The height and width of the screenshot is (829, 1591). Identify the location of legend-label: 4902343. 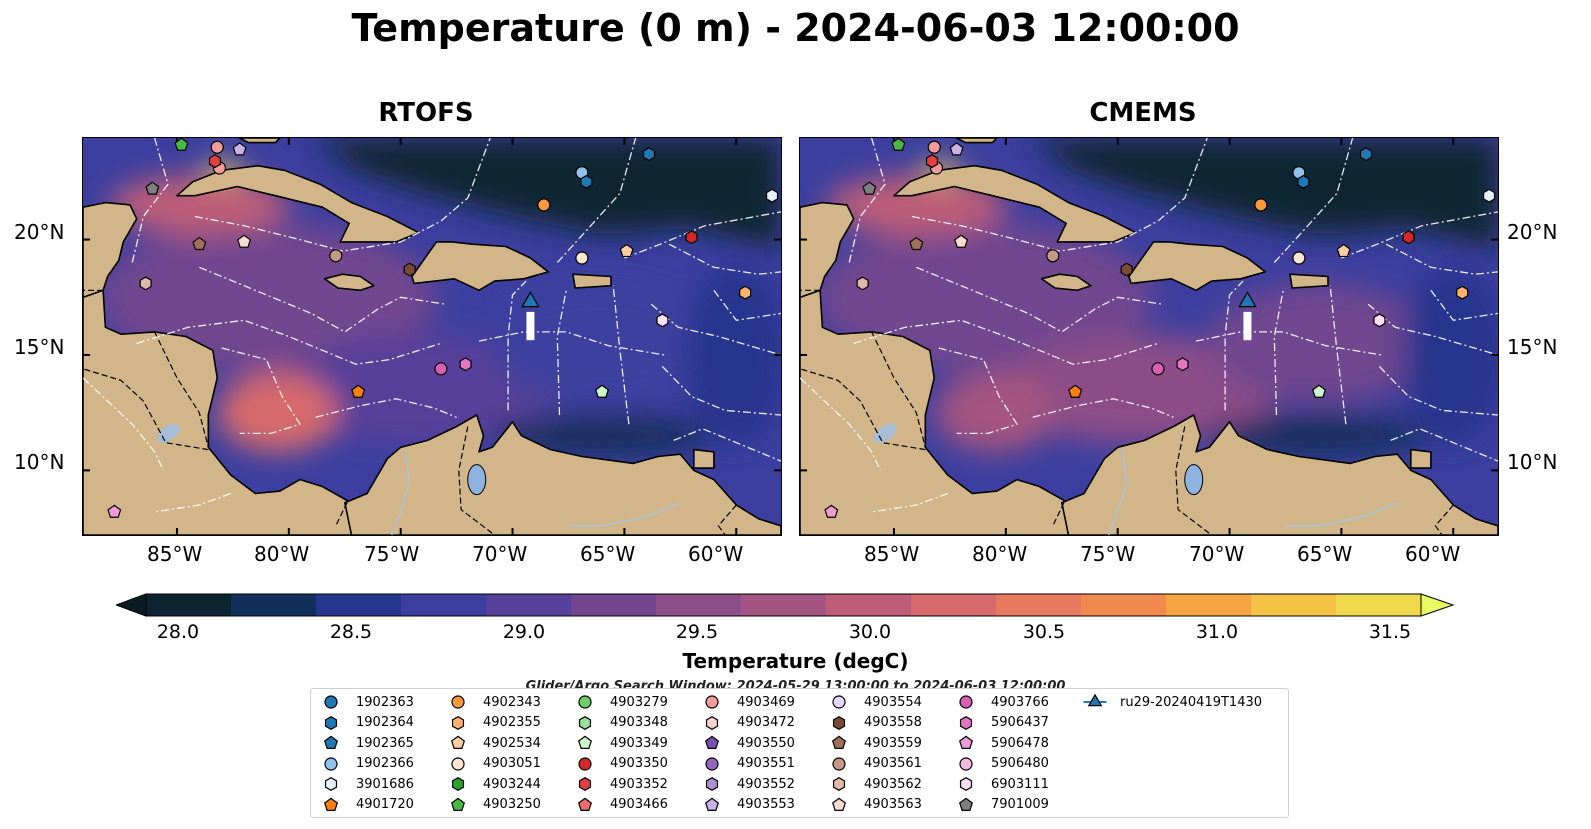
(512, 702).